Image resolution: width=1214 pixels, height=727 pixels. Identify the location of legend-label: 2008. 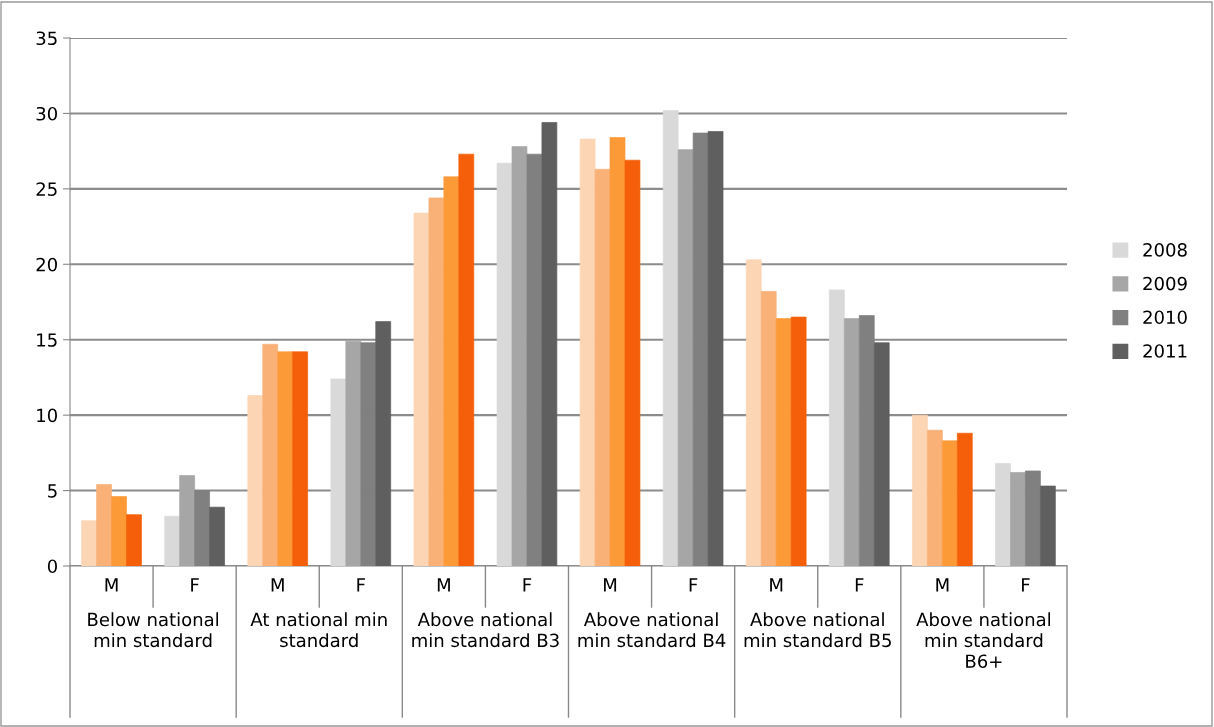
(1165, 250).